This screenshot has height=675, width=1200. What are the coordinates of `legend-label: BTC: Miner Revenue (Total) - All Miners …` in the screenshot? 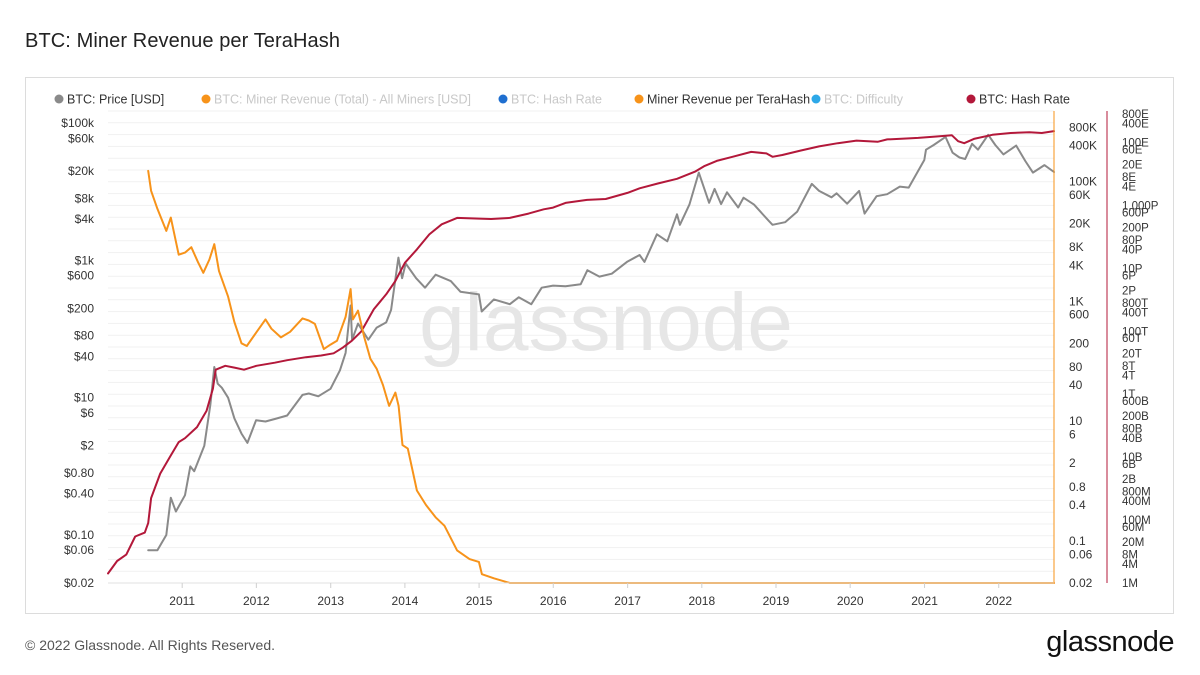 It's located at (342, 100).